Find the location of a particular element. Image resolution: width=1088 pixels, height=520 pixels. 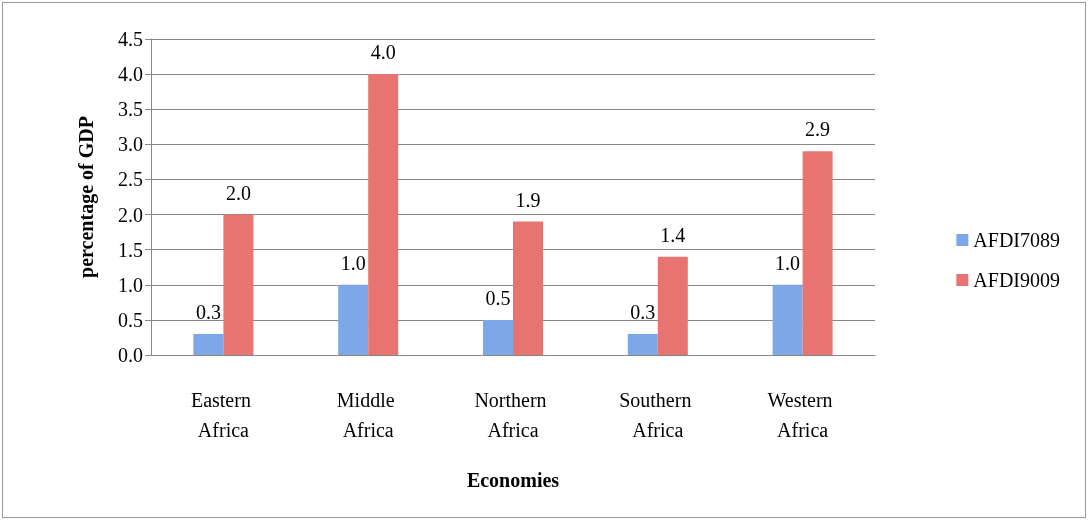

legend-label: AFDI7089 is located at coordinates (1016, 240).